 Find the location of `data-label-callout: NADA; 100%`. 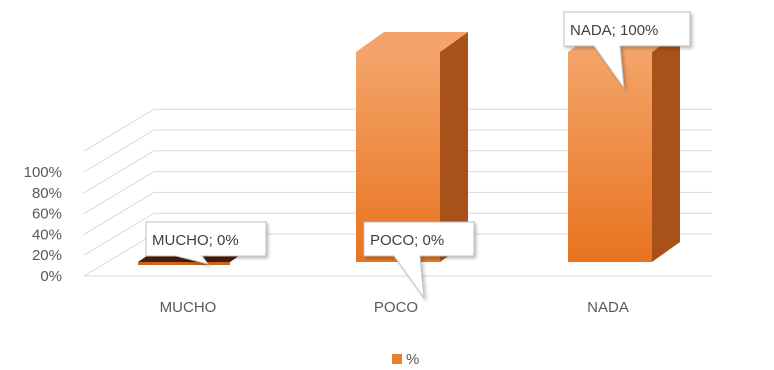

data-label-callout: NADA; 100% is located at coordinates (627, 50).